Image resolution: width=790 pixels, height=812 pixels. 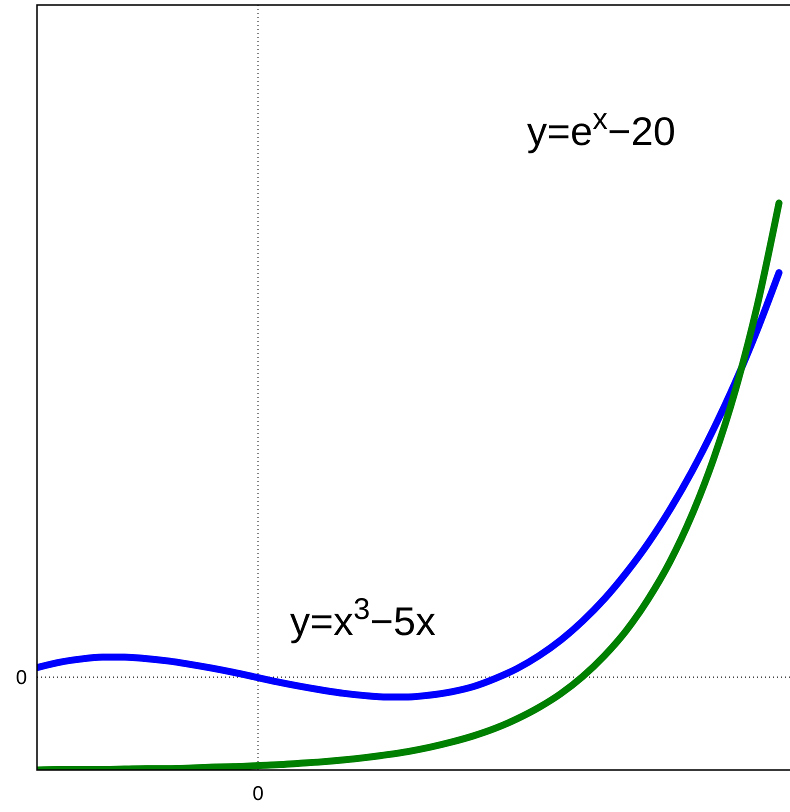 What do you see at coordinates (21, 678) in the screenshot?
I see `ref-line-label: 0` at bounding box center [21, 678].